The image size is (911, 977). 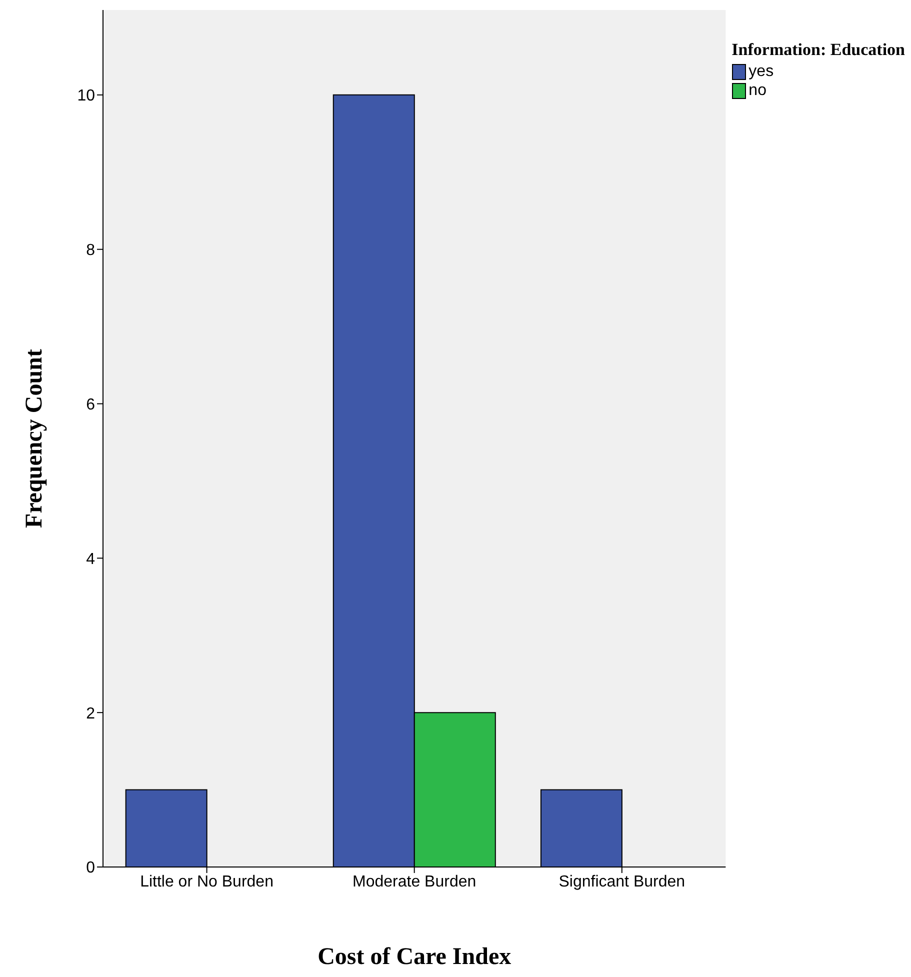 What do you see at coordinates (207, 881) in the screenshot?
I see `x-tick-label: Little or No Burden` at bounding box center [207, 881].